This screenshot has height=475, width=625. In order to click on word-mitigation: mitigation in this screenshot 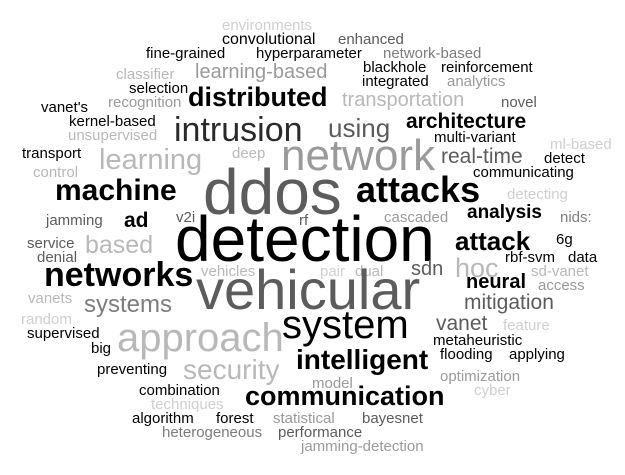, I will do `click(509, 302)`.